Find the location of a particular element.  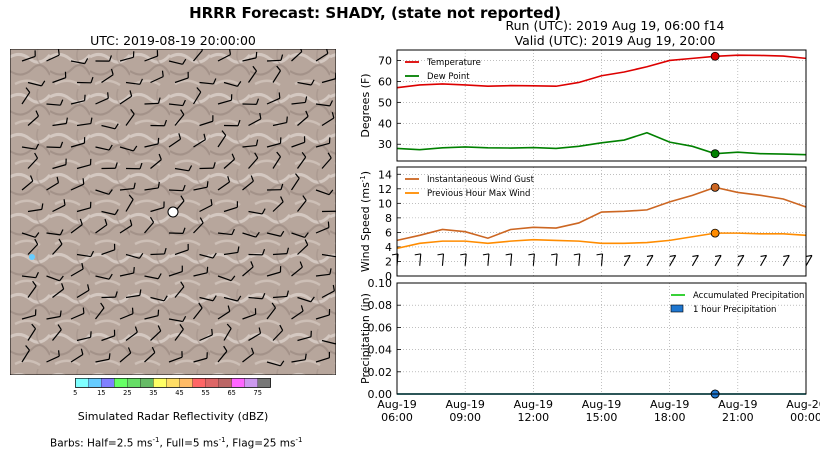

x-tick-label: 21:00 is located at coordinates (738, 417).